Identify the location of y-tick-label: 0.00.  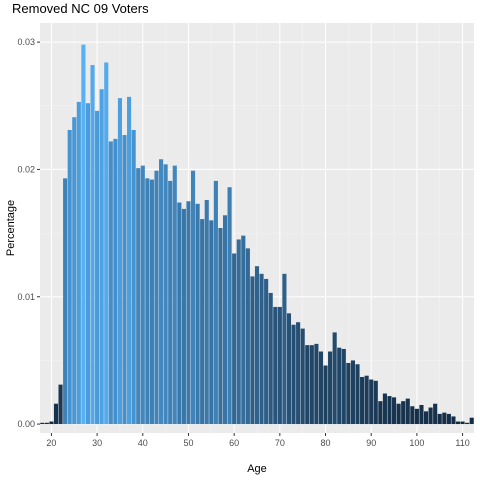
(26, 424).